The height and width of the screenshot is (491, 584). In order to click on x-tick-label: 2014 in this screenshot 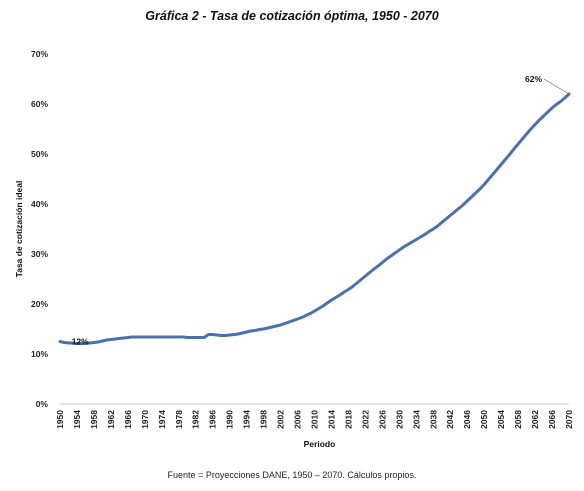, I will do `click(331, 419)`.